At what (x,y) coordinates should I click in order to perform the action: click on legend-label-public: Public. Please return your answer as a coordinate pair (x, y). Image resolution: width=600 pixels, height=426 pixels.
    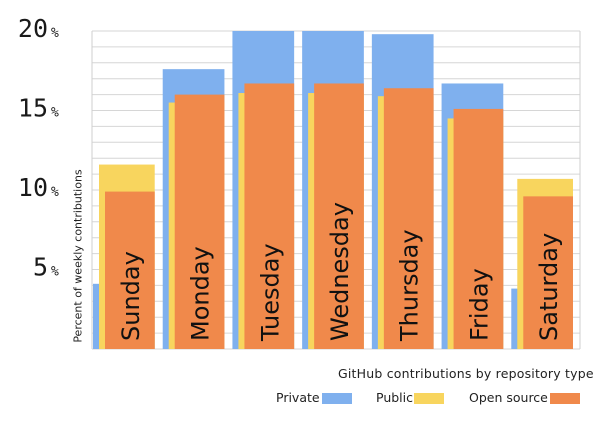
    Looking at the image, I should click on (394, 397).